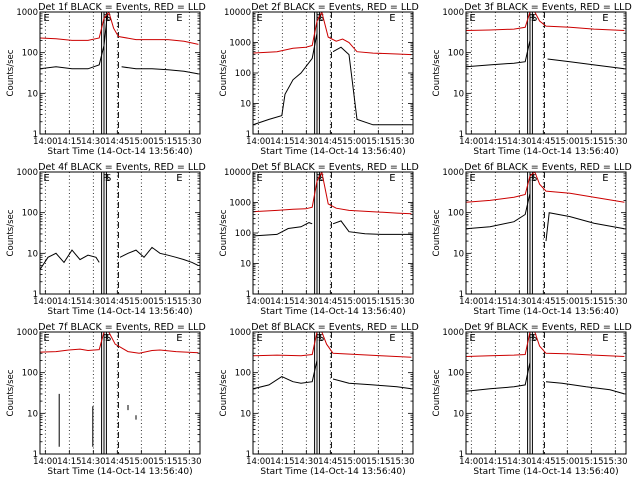 The height and width of the screenshot is (480, 640). Describe the element at coordinates (548, 327) in the screenshot. I see `panel-title: Det 9f BLACK = Events, RED = LLD` at that location.